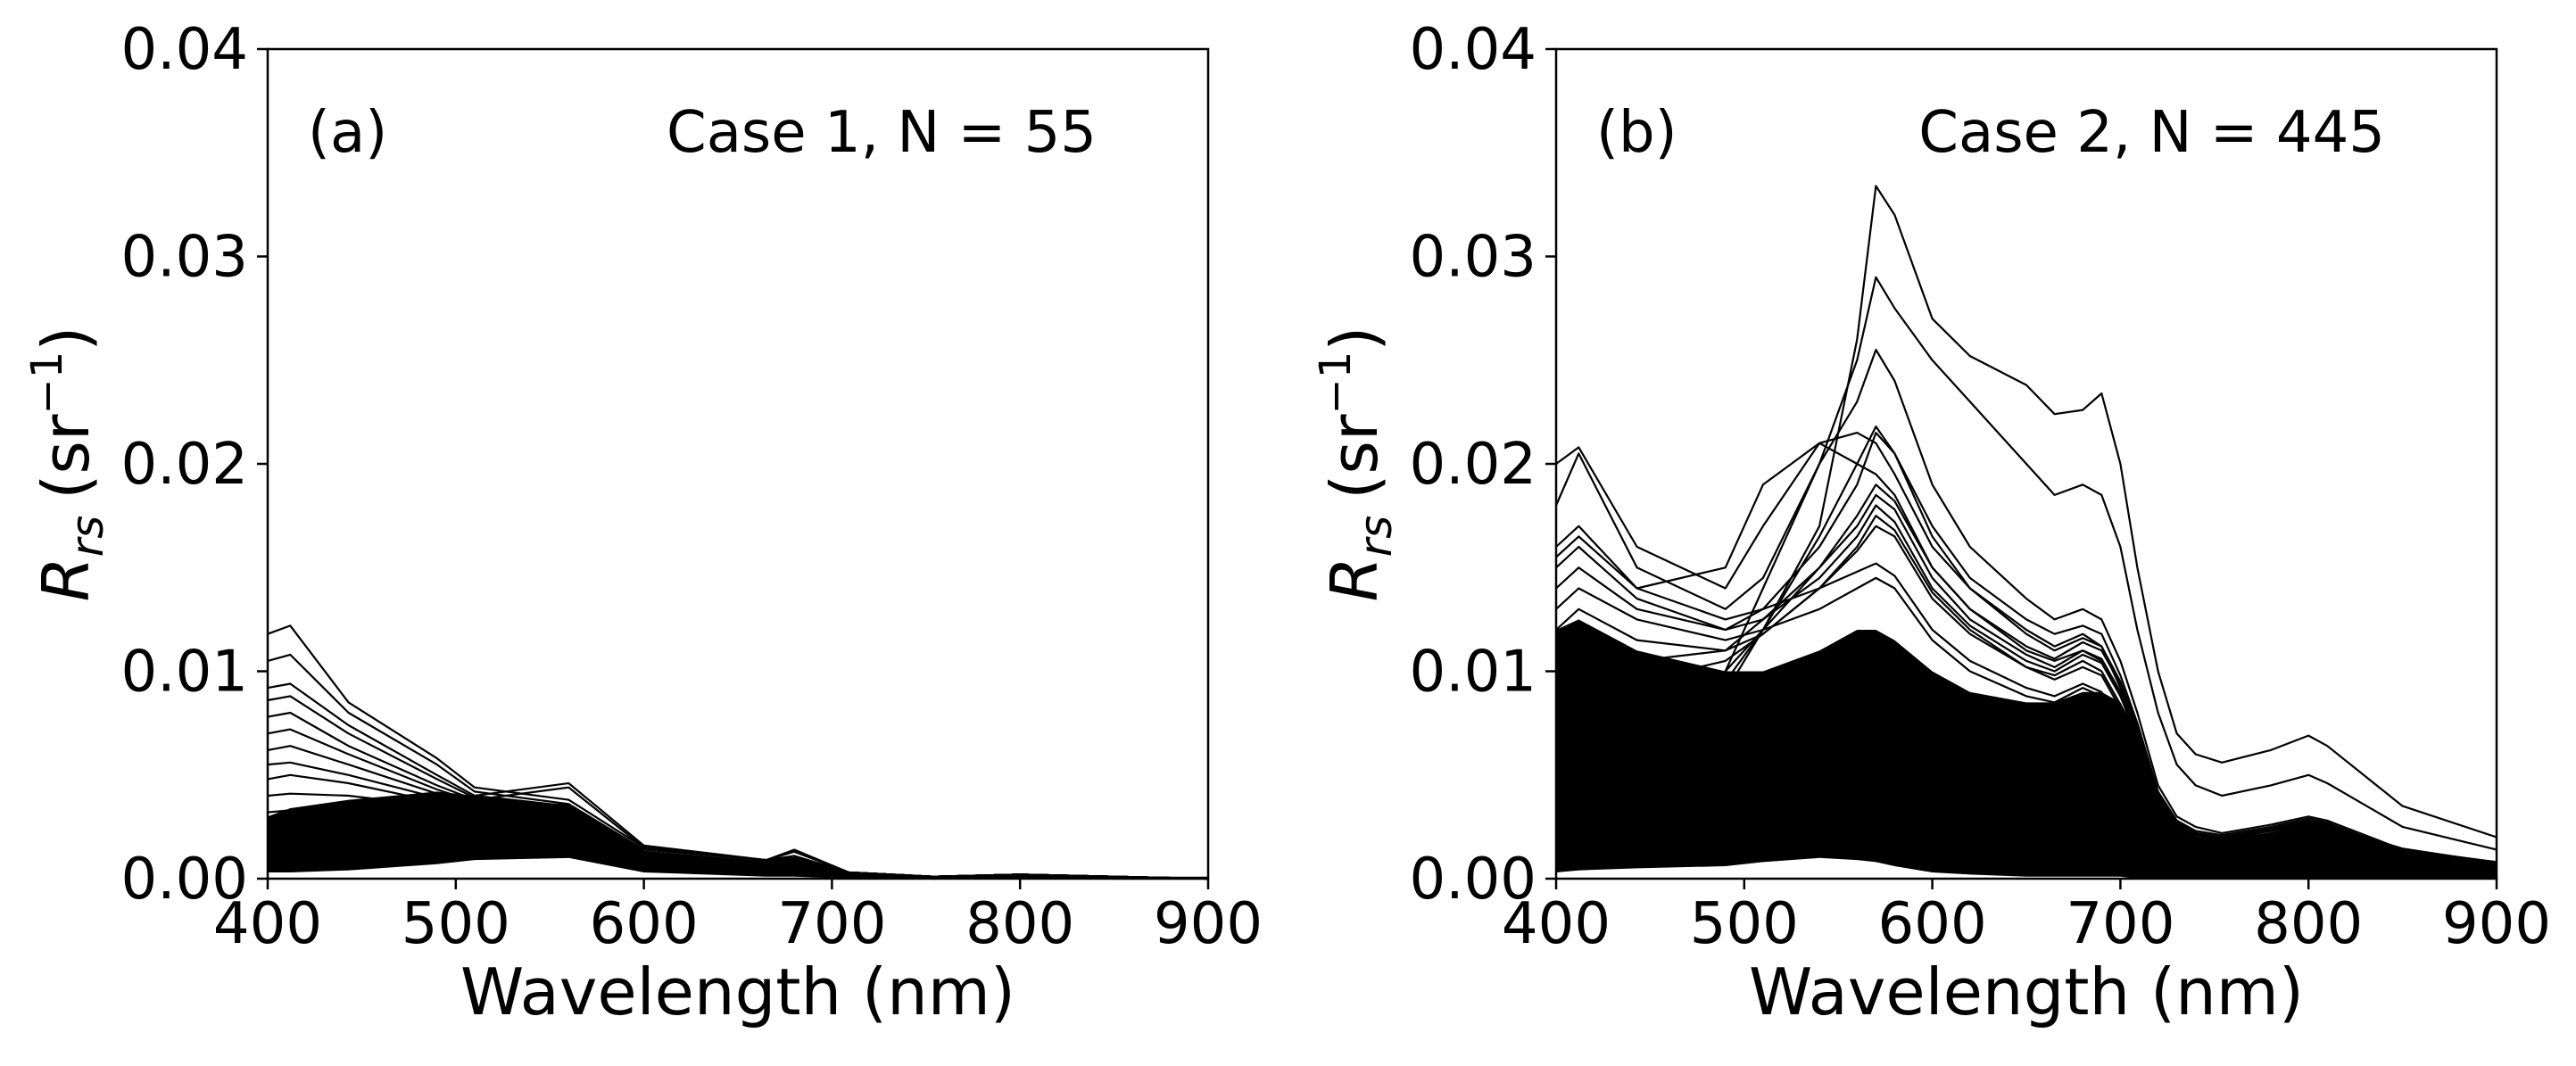 Image resolution: width=2576 pixels, height=1066 pixels. Describe the element at coordinates (347, 133) in the screenshot. I see `panel-label: (a)` at that location.